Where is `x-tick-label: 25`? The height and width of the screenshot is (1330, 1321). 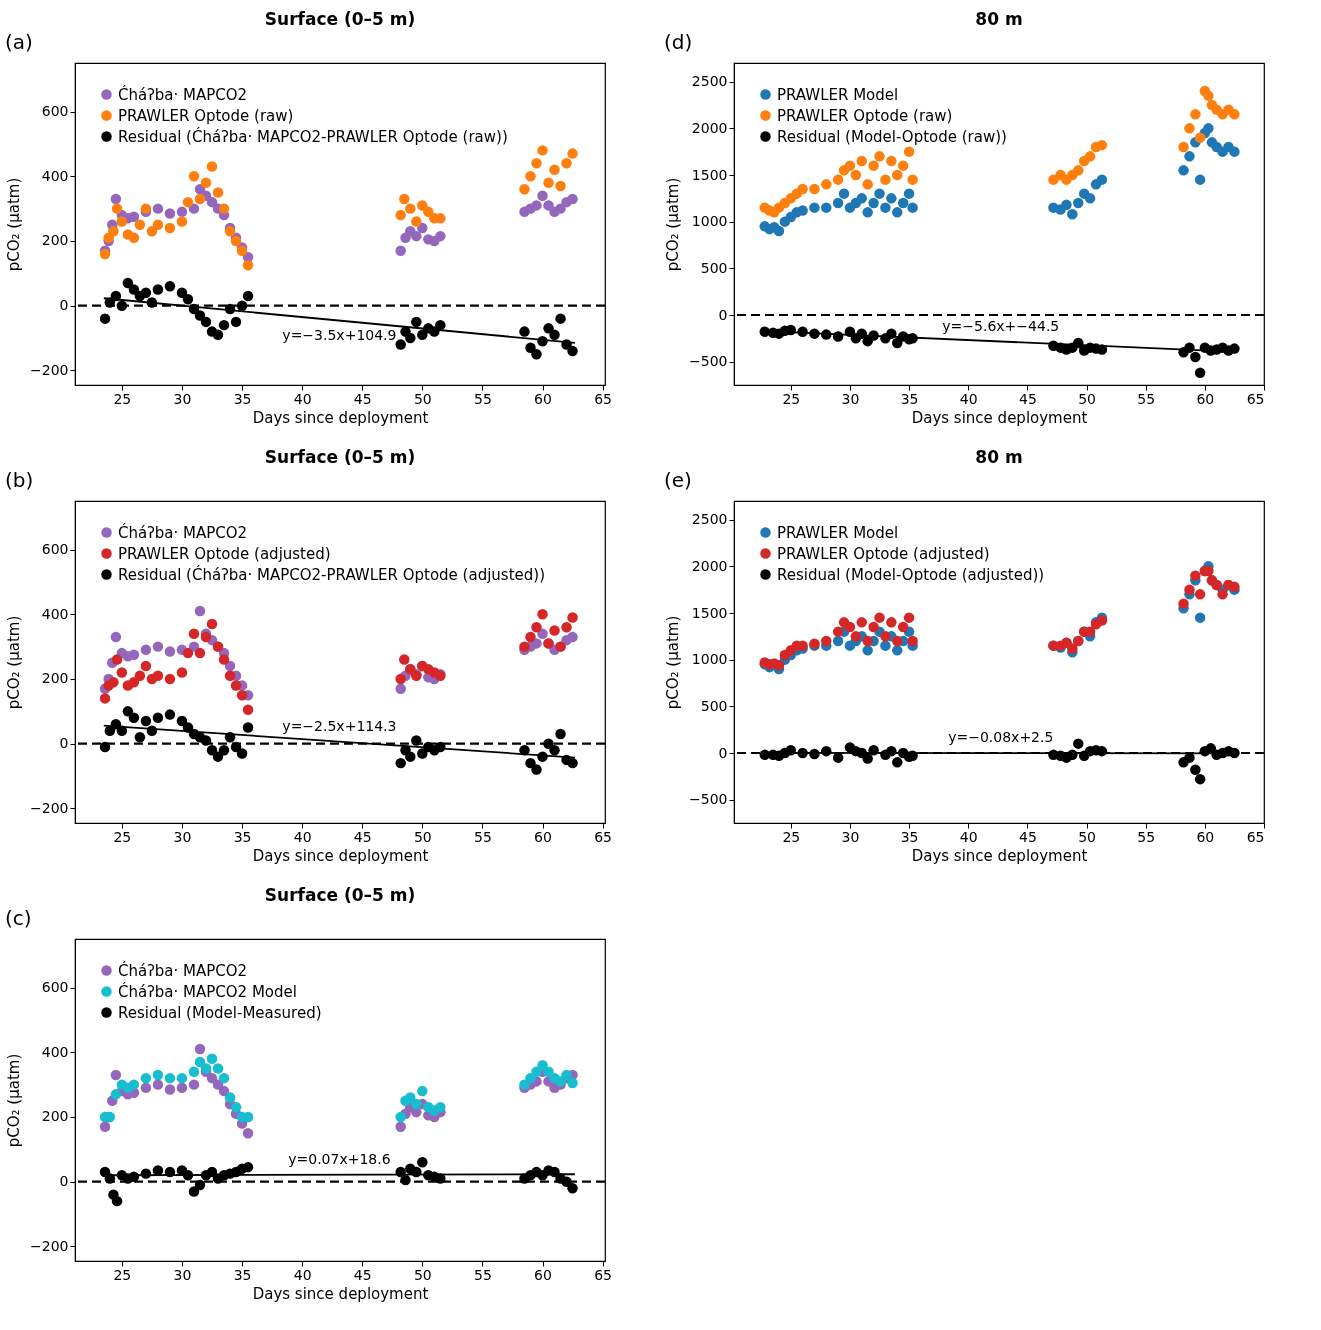
x-tick-label: 25 is located at coordinates (122, 836).